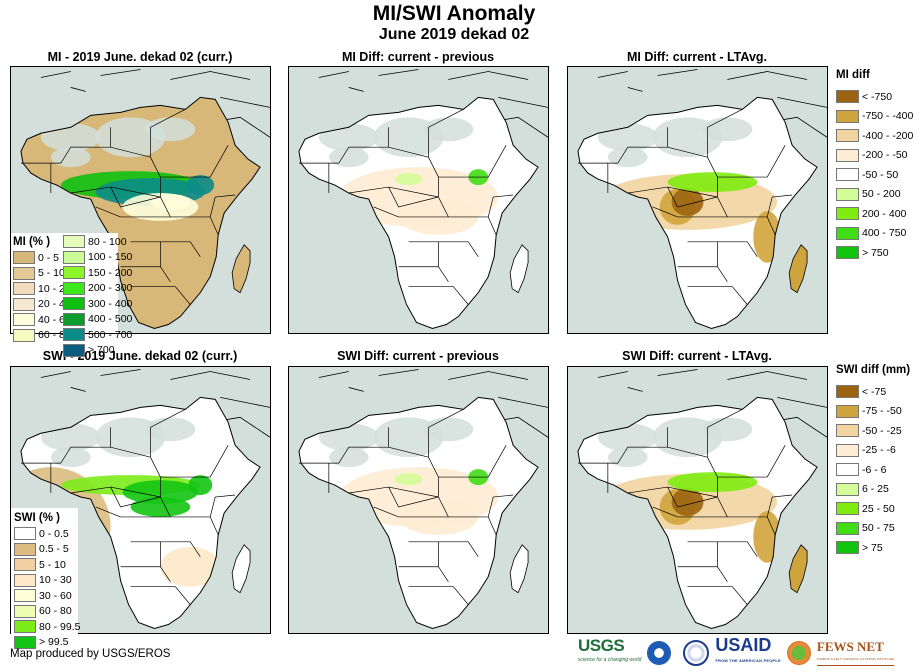 The width and height of the screenshot is (922, 672). What do you see at coordinates (878, 508) in the screenshot?
I see `legend-label: 25 - 50` at bounding box center [878, 508].